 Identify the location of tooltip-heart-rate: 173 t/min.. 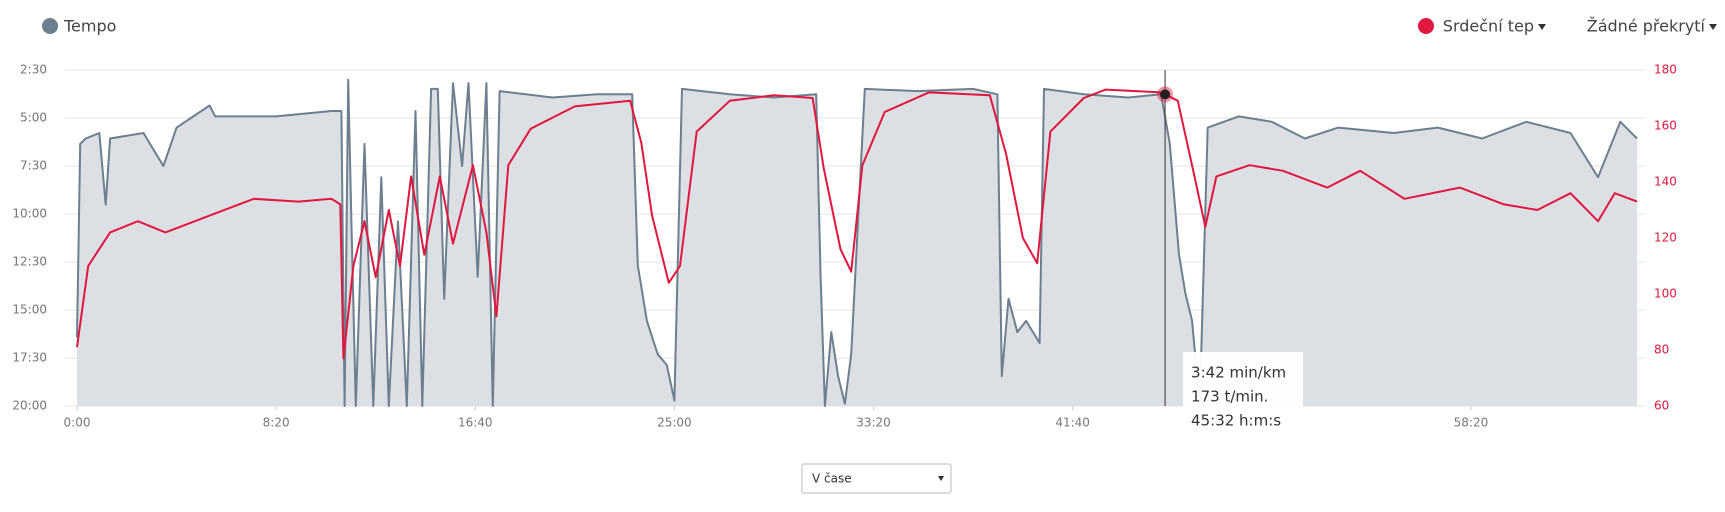
(1229, 397).